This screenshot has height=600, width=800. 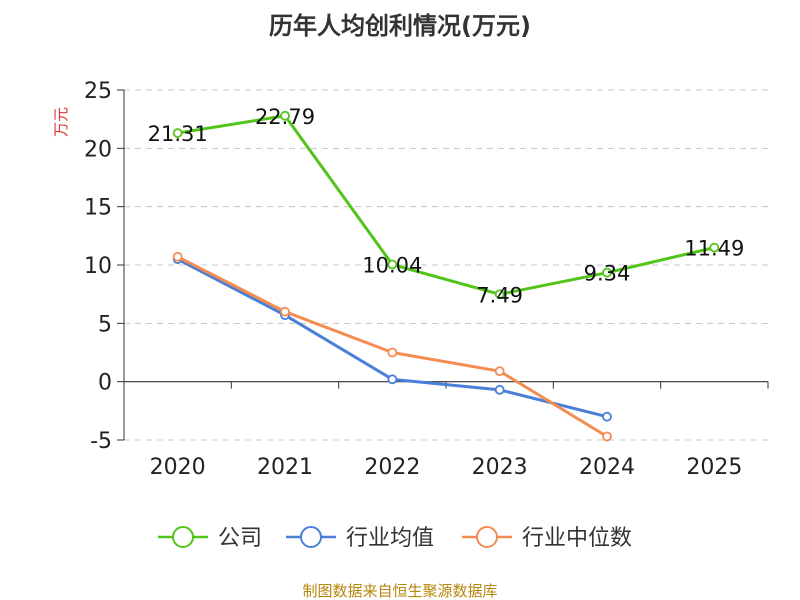 What do you see at coordinates (399, 591) in the screenshot?
I see `source-note: 制图数据来自恒生聚源数据库` at bounding box center [399, 591].